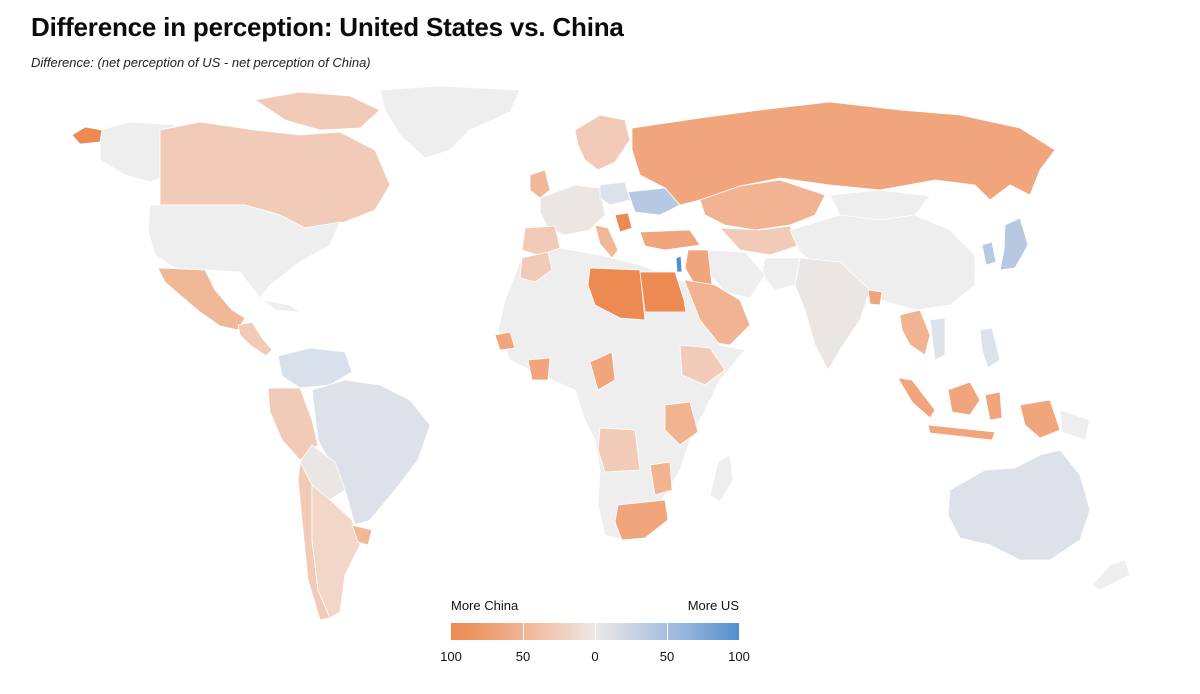 Image resolution: width=1200 pixels, height=694 pixels. What do you see at coordinates (760, 240) in the screenshot?
I see `map-region-central-asia` at bounding box center [760, 240].